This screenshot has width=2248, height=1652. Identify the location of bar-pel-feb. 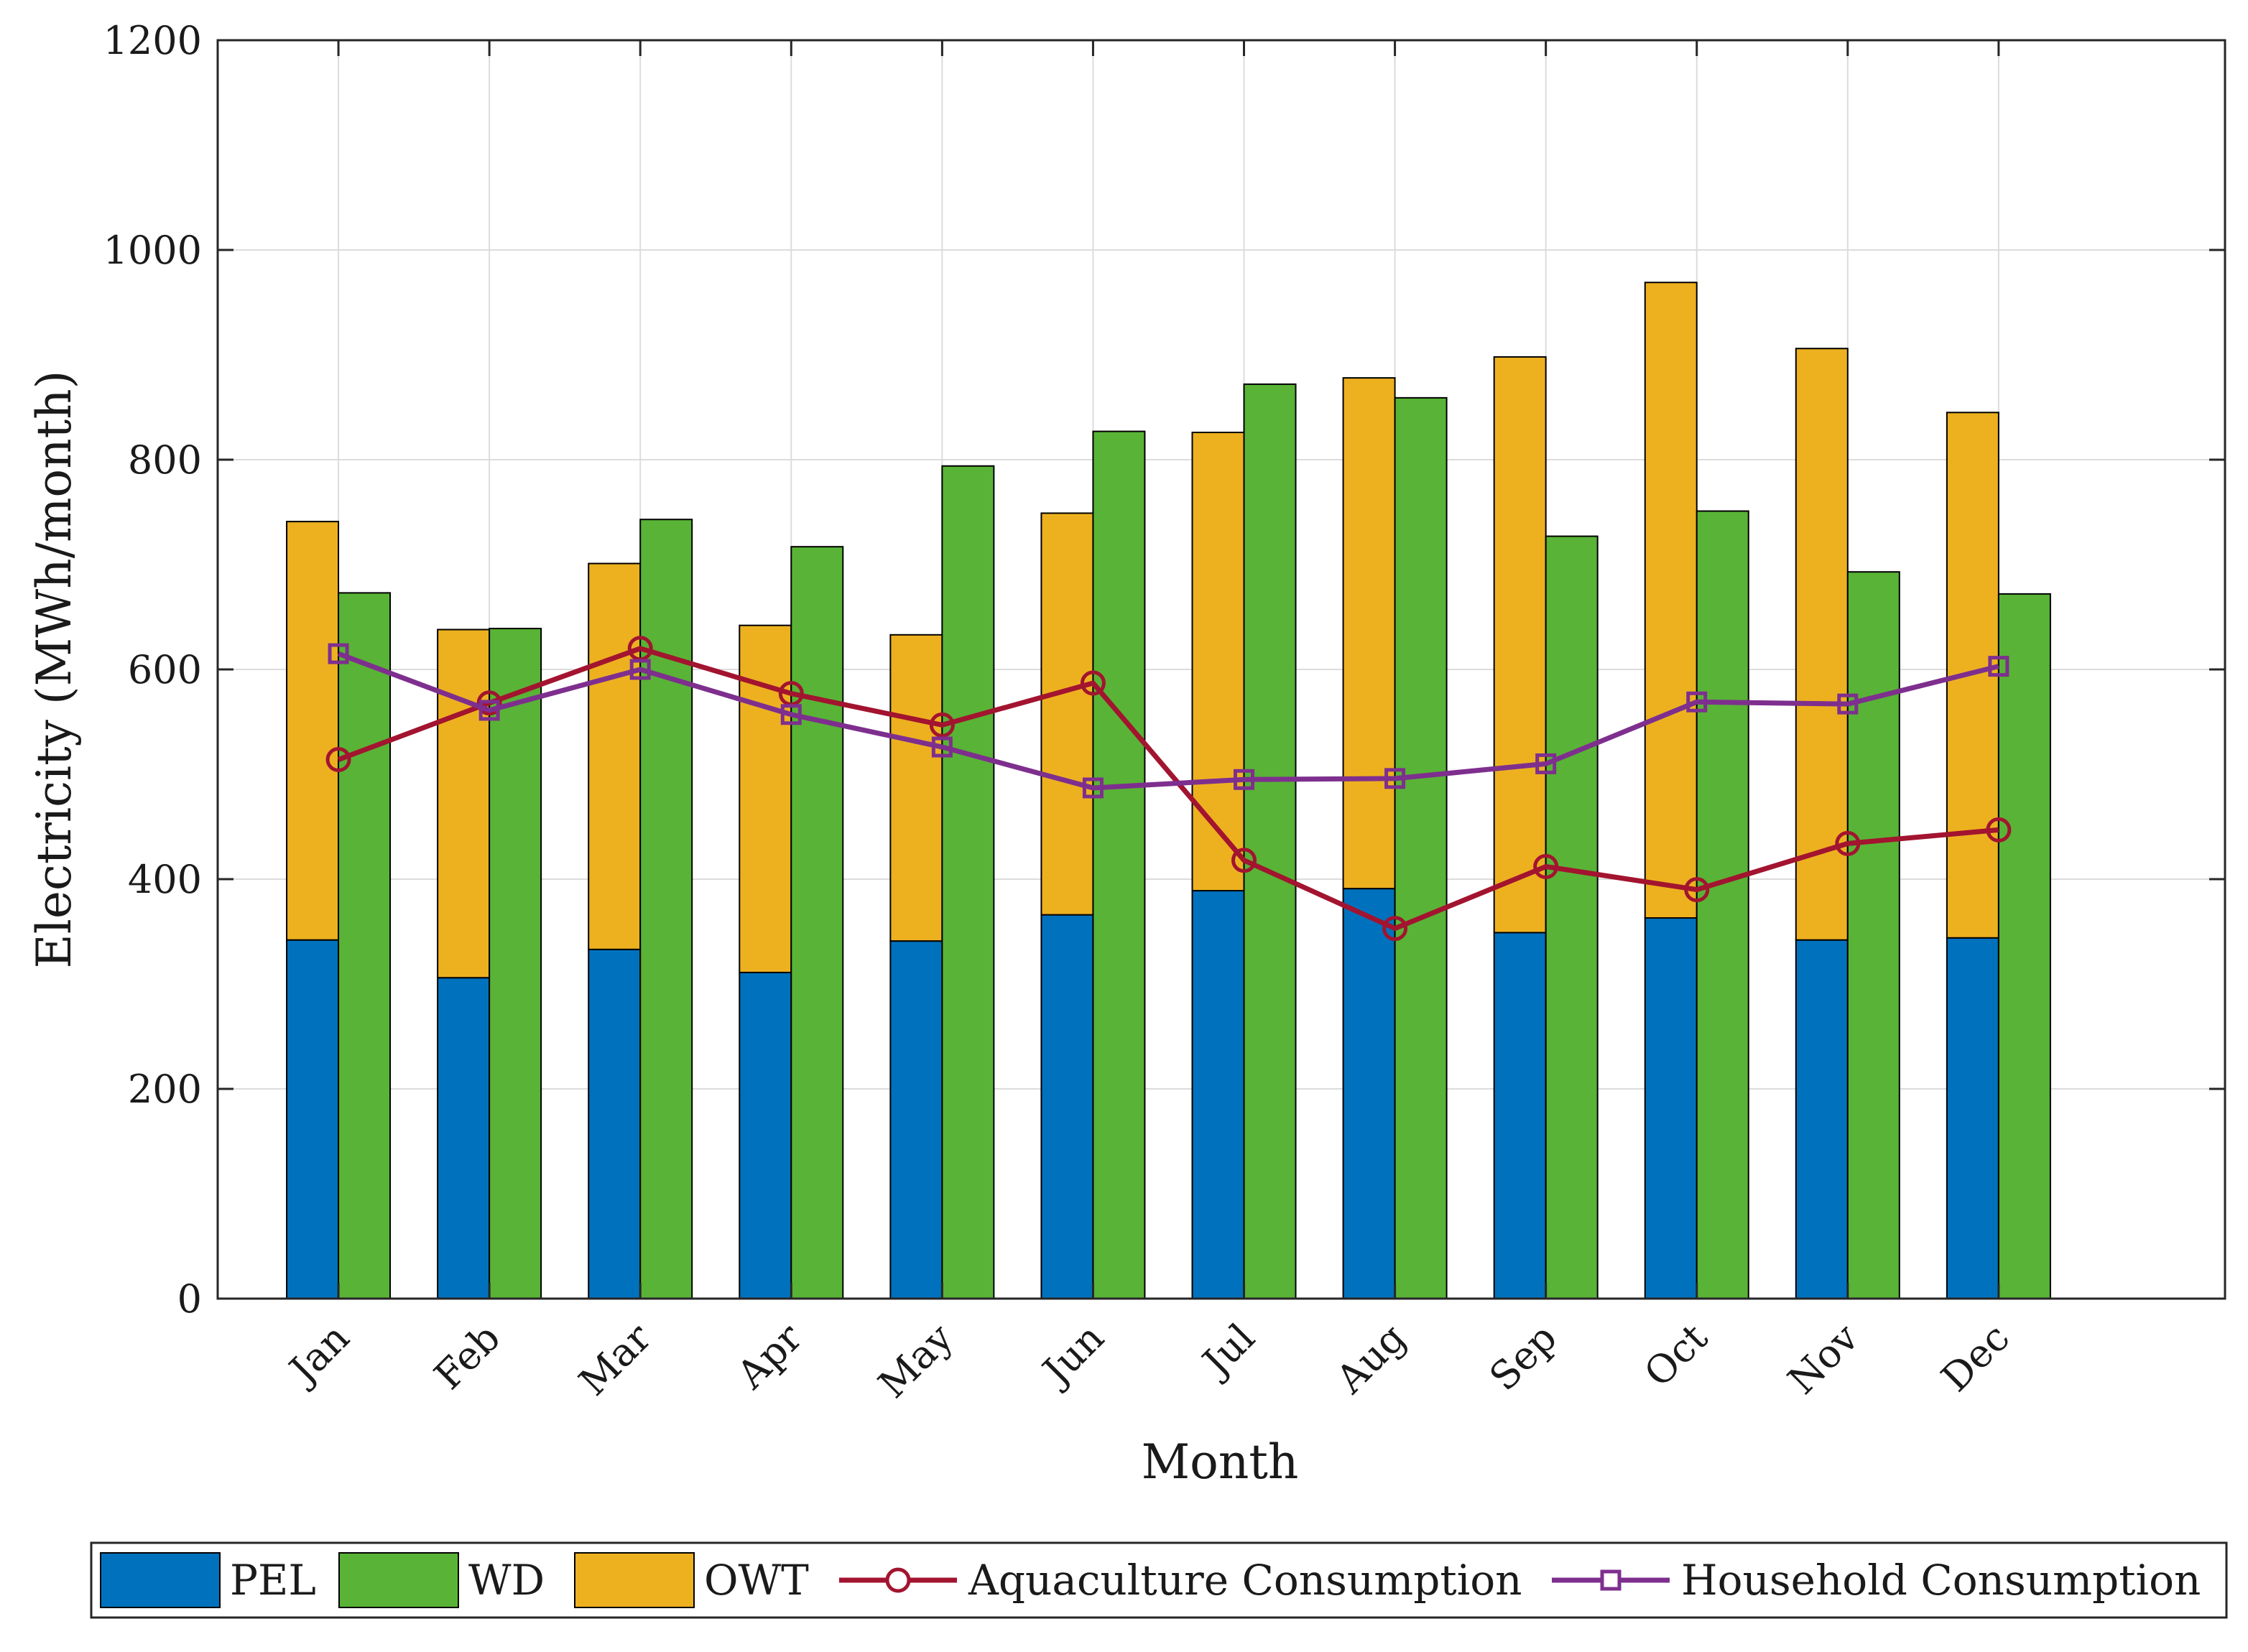
(464, 1138).